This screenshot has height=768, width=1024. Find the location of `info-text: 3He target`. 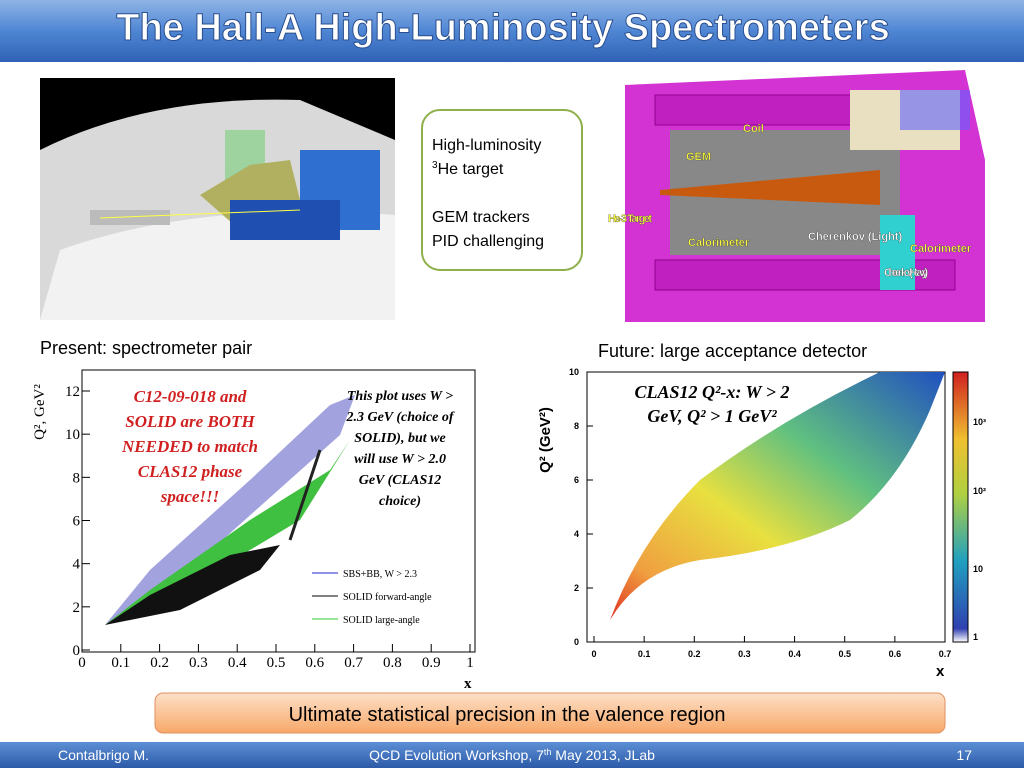

info-text: 3He target is located at coordinates (468, 169).